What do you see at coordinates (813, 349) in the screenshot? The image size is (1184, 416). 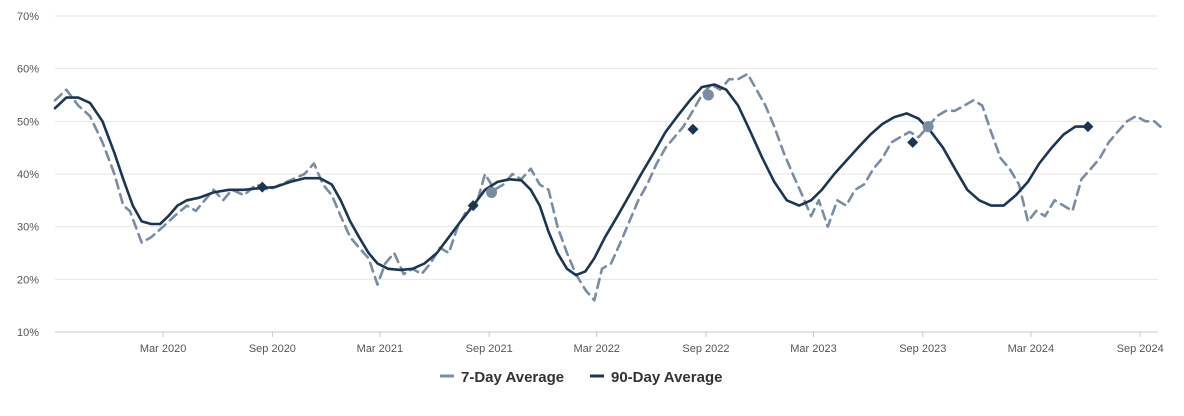 I see `x-tick-label: Mar 2023` at bounding box center [813, 349].